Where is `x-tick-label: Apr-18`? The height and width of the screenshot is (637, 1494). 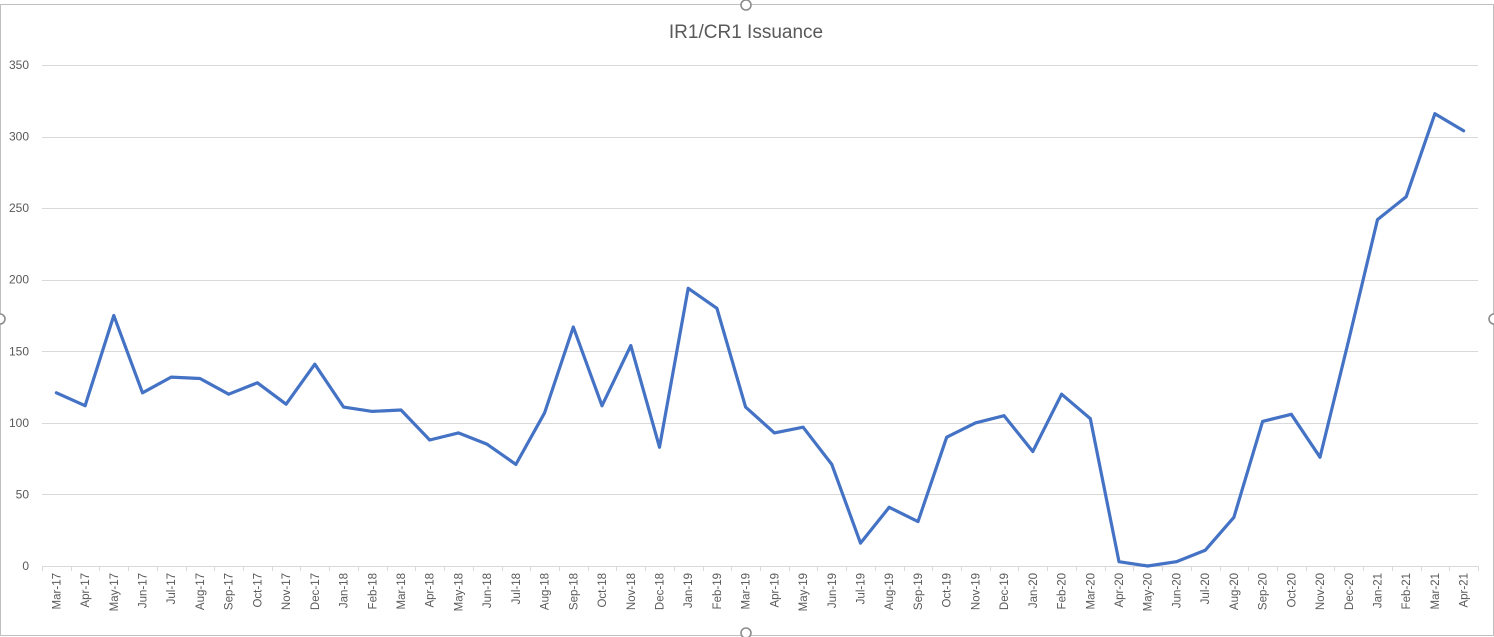
x-tick-label: Apr-18 is located at coordinates (431, 590).